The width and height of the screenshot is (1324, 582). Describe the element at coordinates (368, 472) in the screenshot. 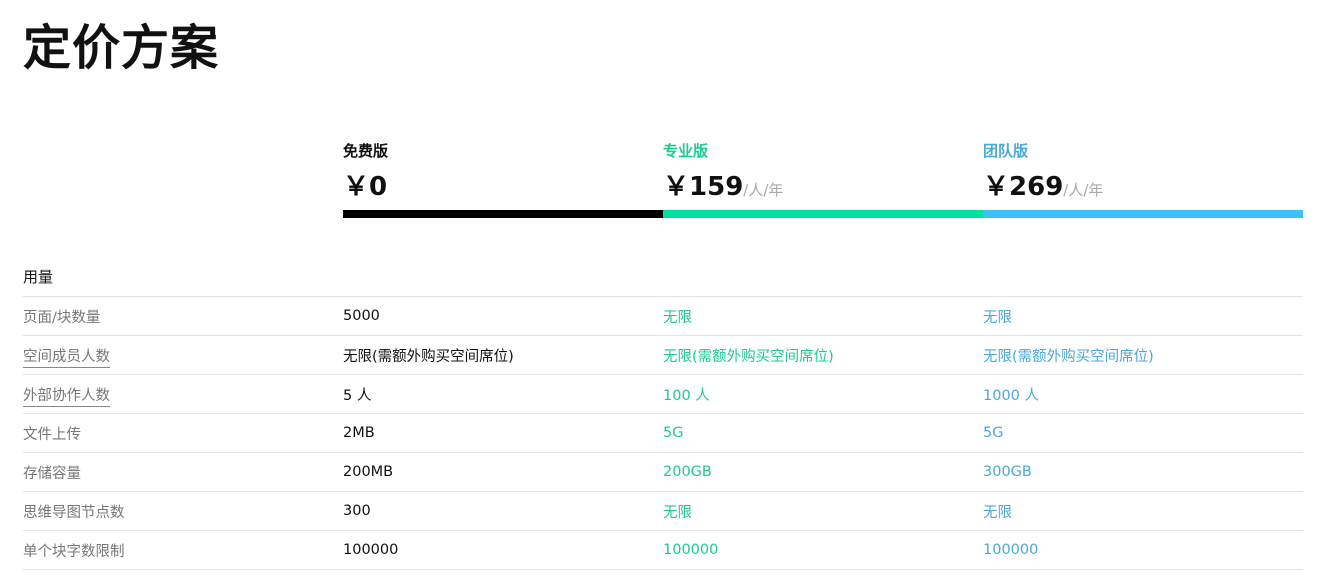

I see `feature-value: 200MB` at that location.